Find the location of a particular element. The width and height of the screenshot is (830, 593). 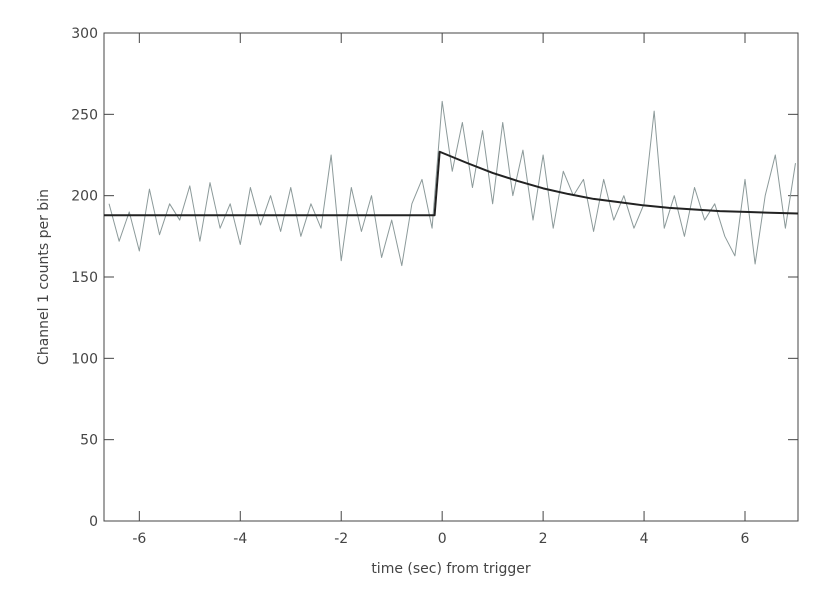

x-axis-label: time (sec) from trigger is located at coordinates (451, 569).